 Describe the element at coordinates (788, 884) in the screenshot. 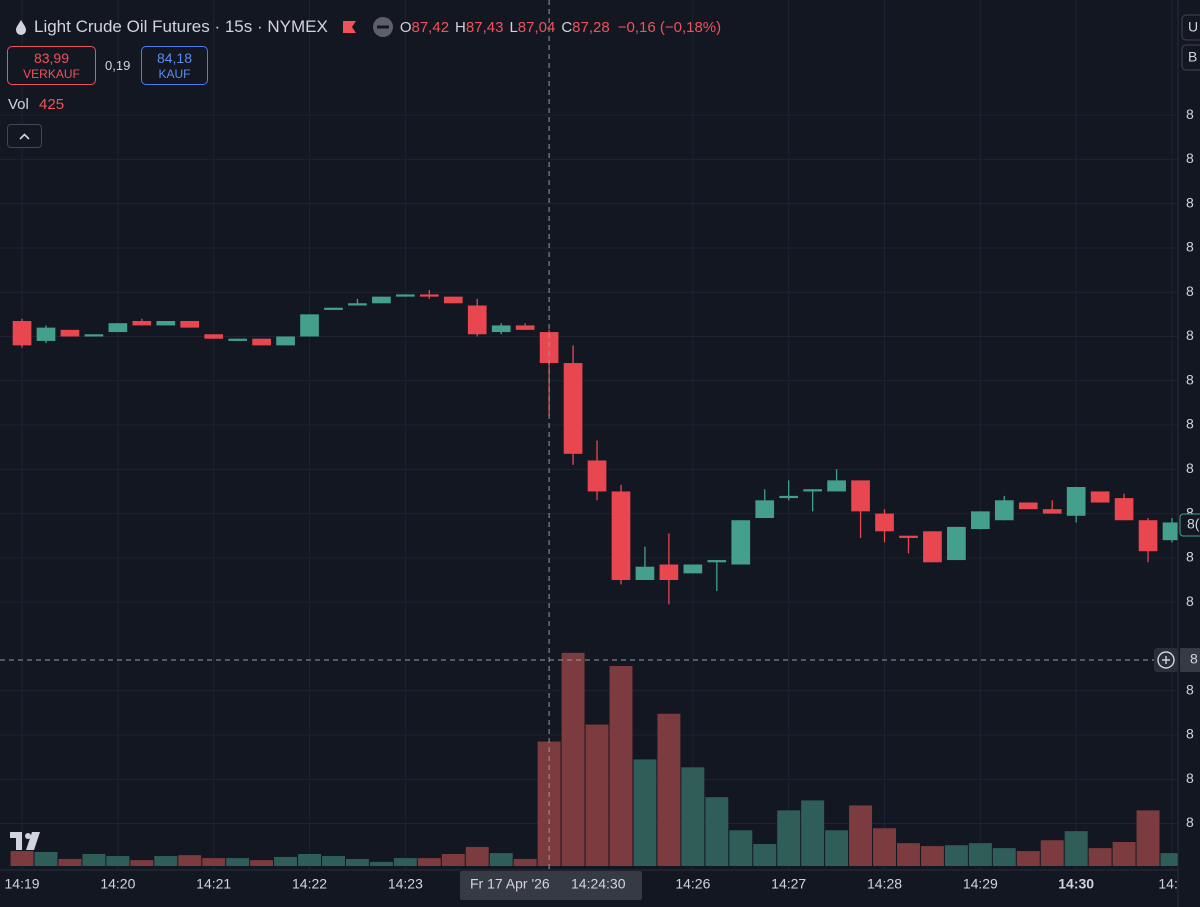

I see `x-tick-label: 14:27` at that location.